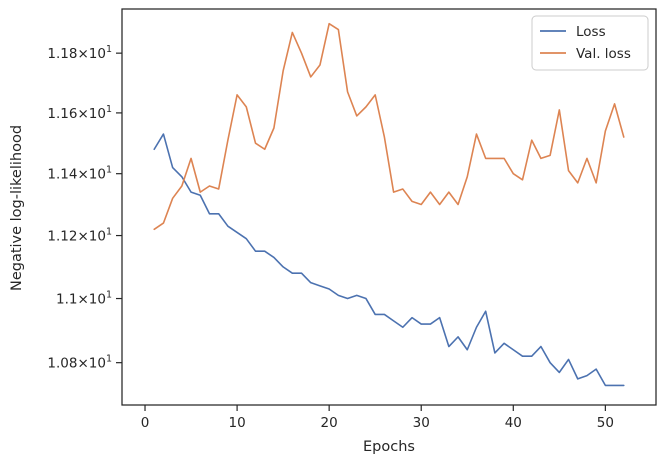  I want to click on y-tick-label: 1.12×10¹, so click(79, 236).